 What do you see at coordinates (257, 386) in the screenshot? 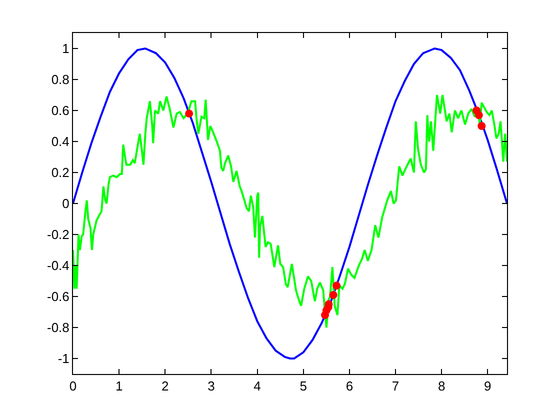
I see `x-tick-label: 4` at bounding box center [257, 386].